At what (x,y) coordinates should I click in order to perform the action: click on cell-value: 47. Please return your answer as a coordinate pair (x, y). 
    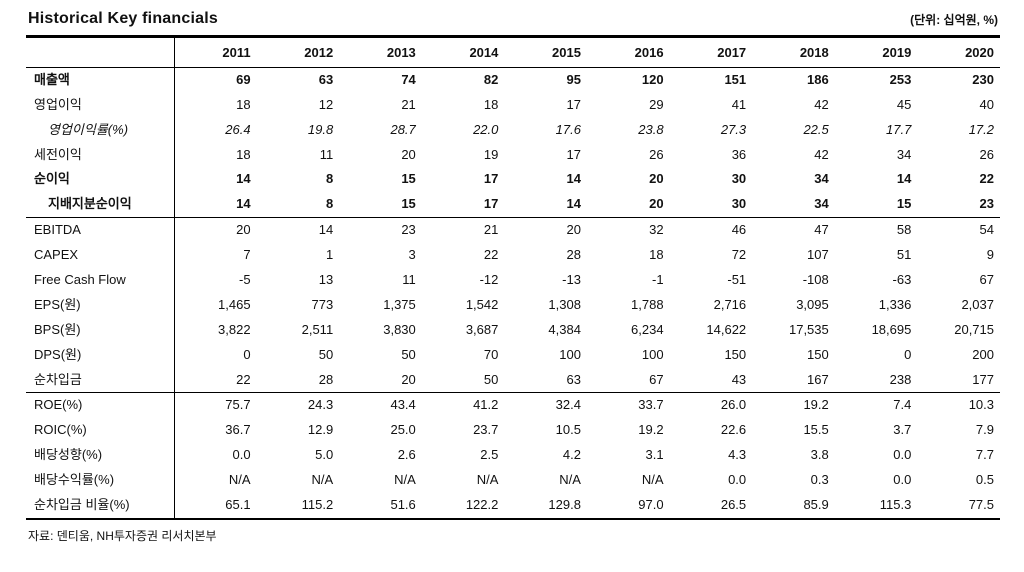
    Looking at the image, I should click on (793, 230).